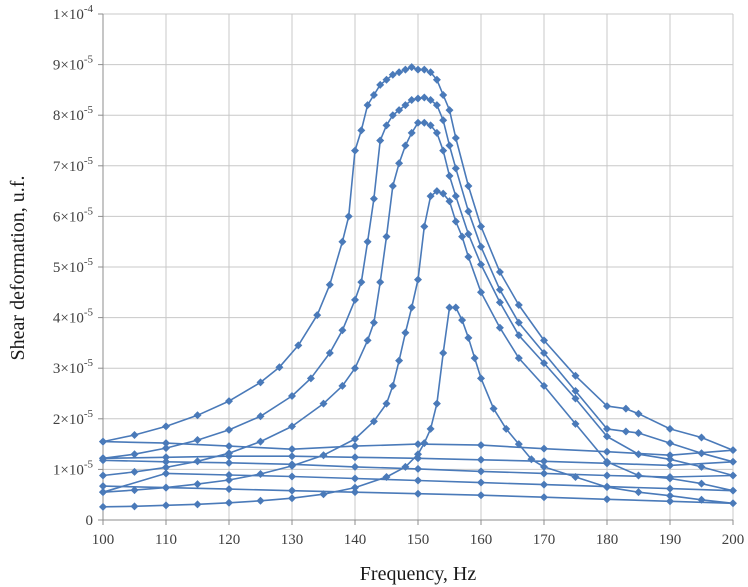 This screenshot has height=587, width=748. What do you see at coordinates (166, 540) in the screenshot?
I see `x-tick-label: 110` at bounding box center [166, 540].